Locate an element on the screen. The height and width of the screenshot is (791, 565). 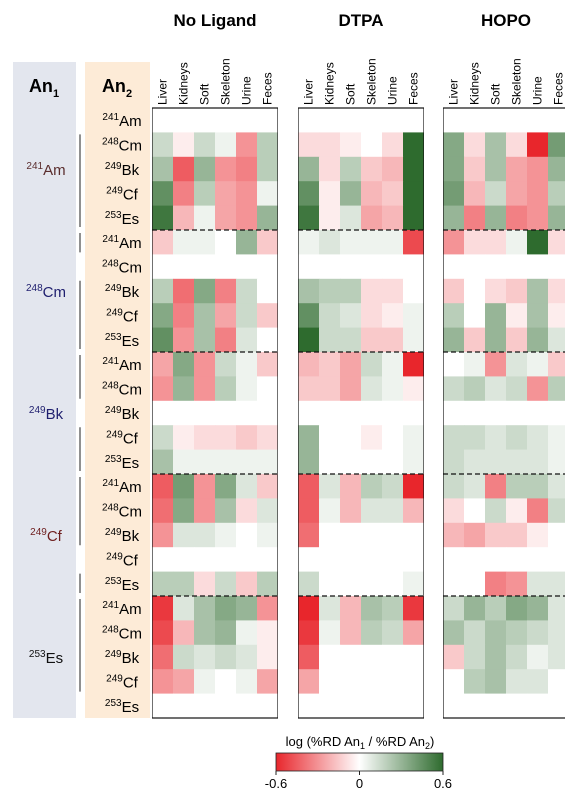
colorbar-tick-label-max: 0.6 is located at coordinates (443, 783).